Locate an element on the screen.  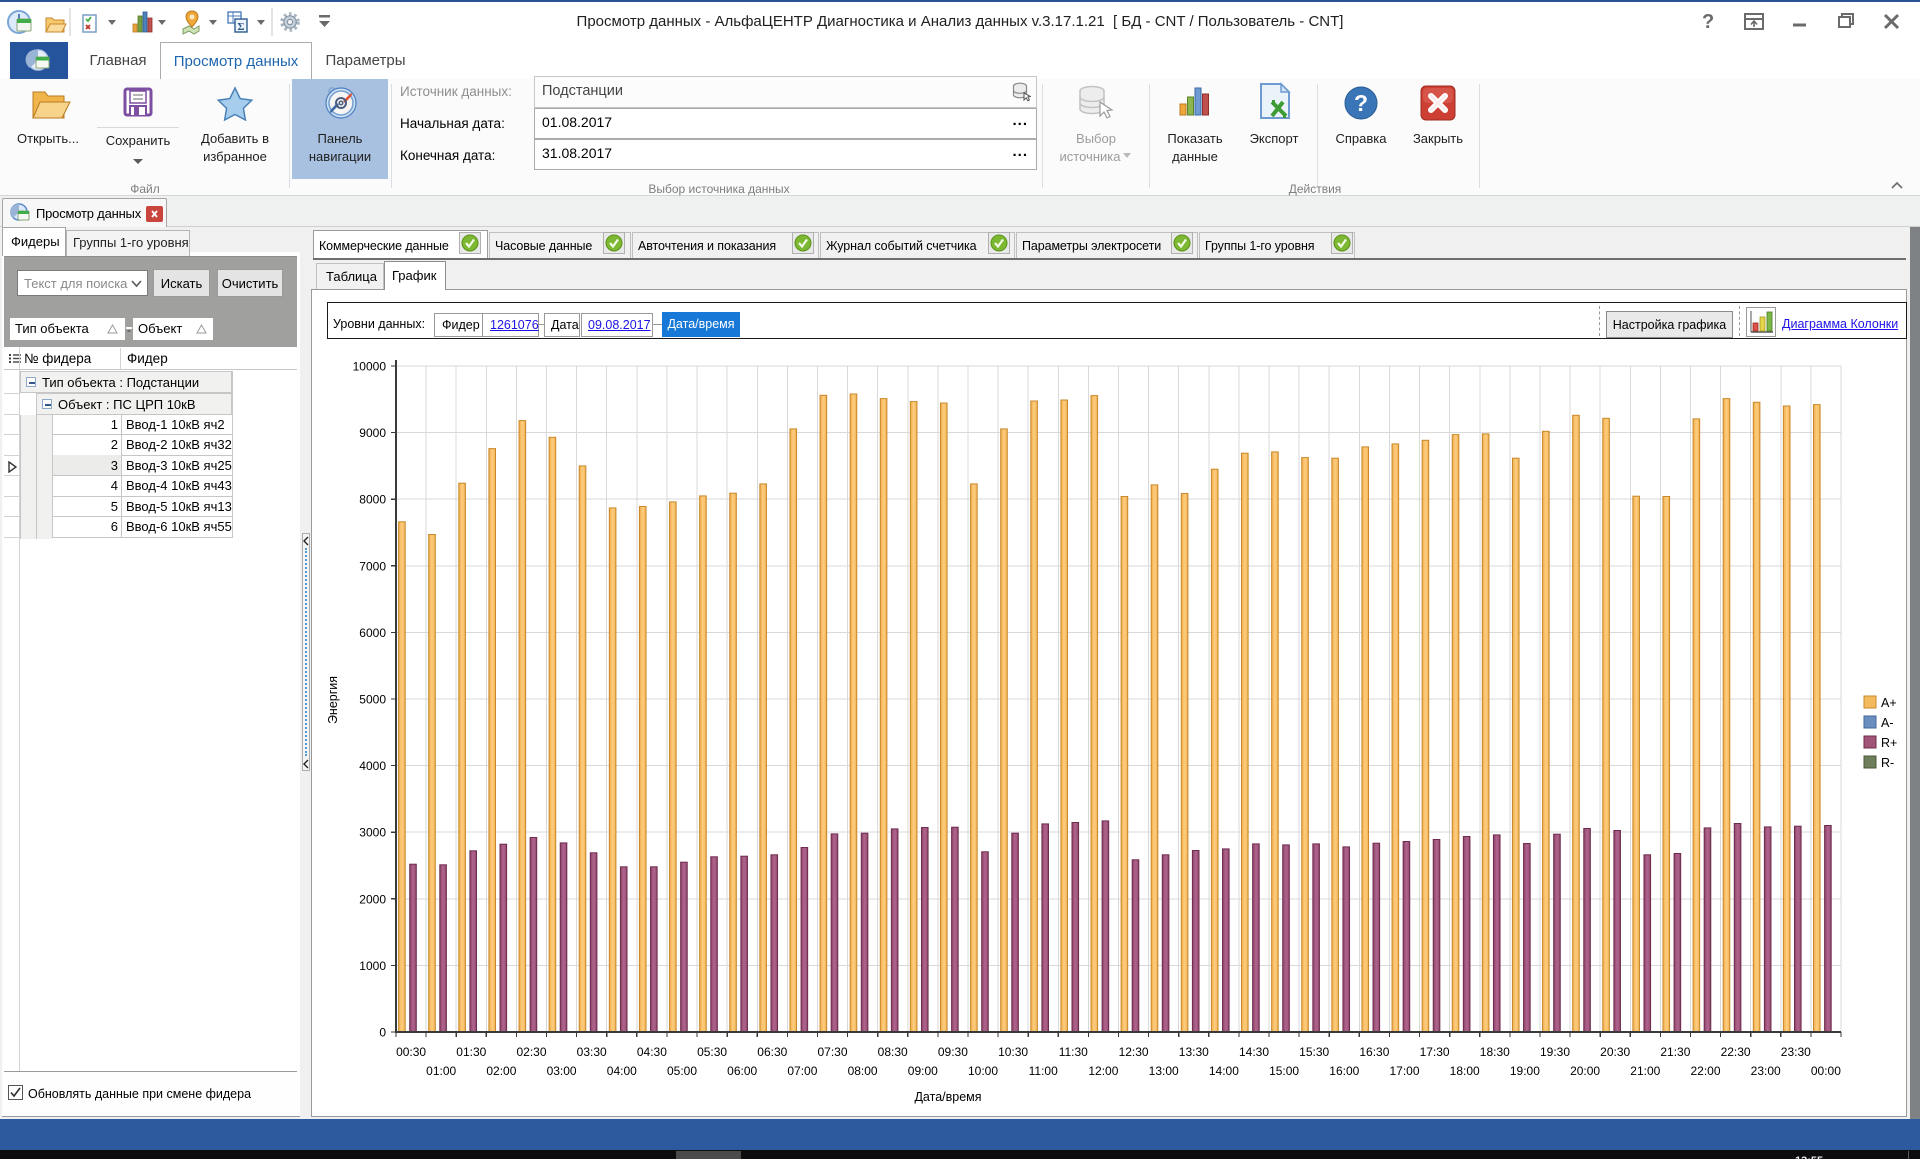
svg-text: 05:00 is located at coordinates (682, 1071).